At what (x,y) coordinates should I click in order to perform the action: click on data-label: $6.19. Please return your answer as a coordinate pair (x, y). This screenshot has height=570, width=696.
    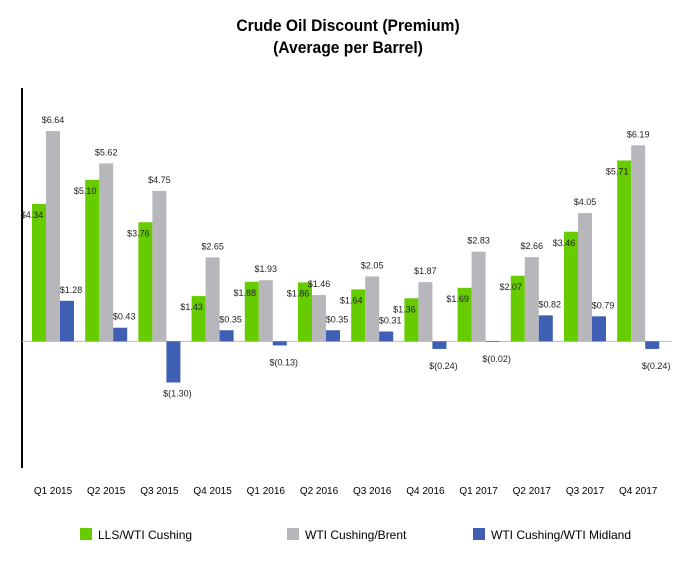
    Looking at the image, I should click on (638, 134).